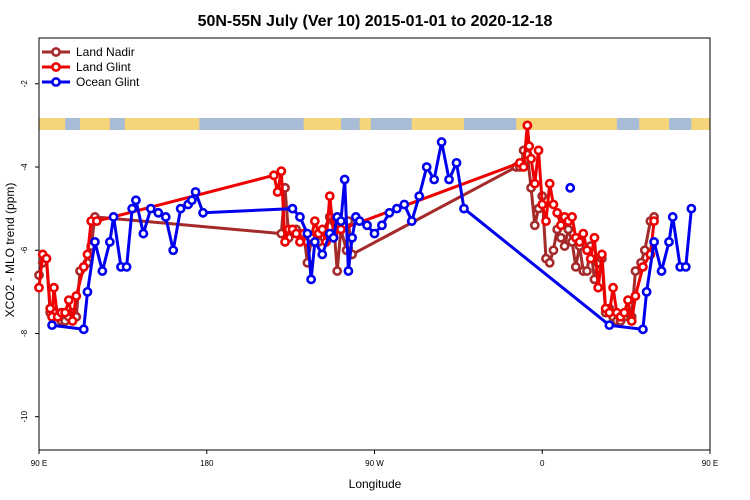 Image resolution: width=750 pixels, height=500 pixels. I want to click on x-tick-label: 0, so click(542, 463).